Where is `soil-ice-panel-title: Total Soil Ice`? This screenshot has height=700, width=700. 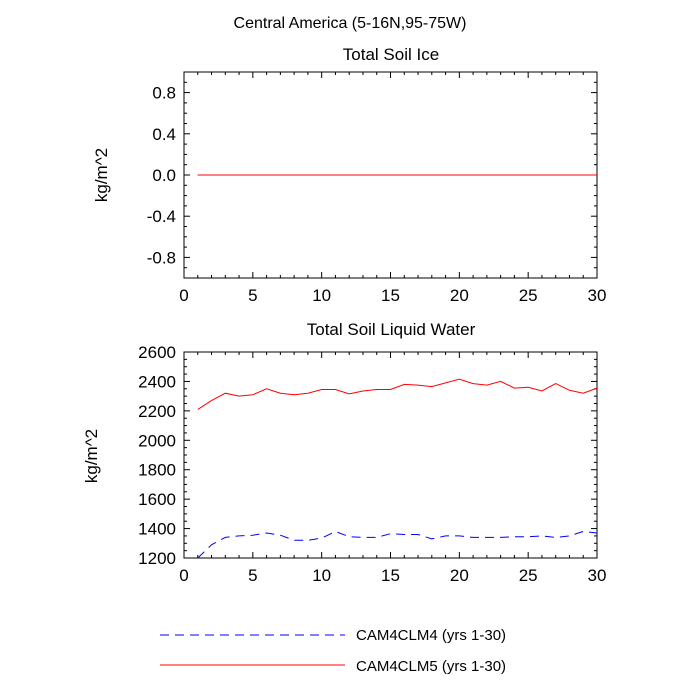
soil-ice-panel-title: Total Soil Ice is located at coordinates (391, 54).